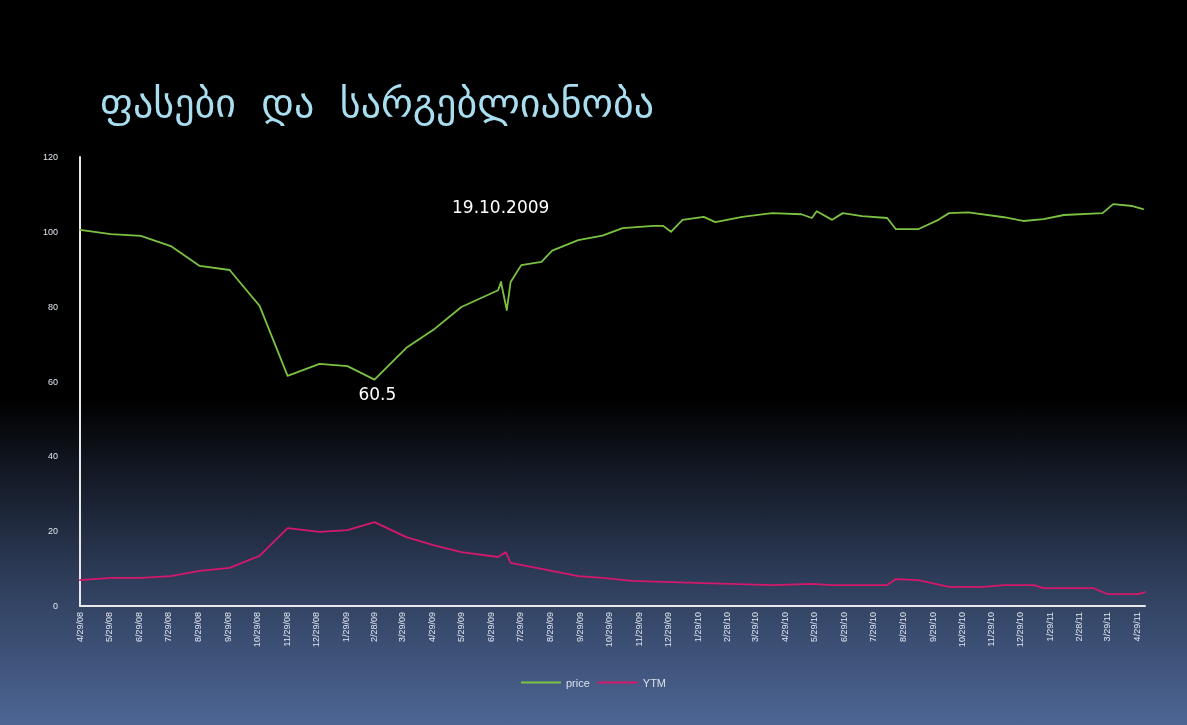 The image size is (1187, 725). I want to click on x-tick-label: 6/29/08, so click(138, 627).